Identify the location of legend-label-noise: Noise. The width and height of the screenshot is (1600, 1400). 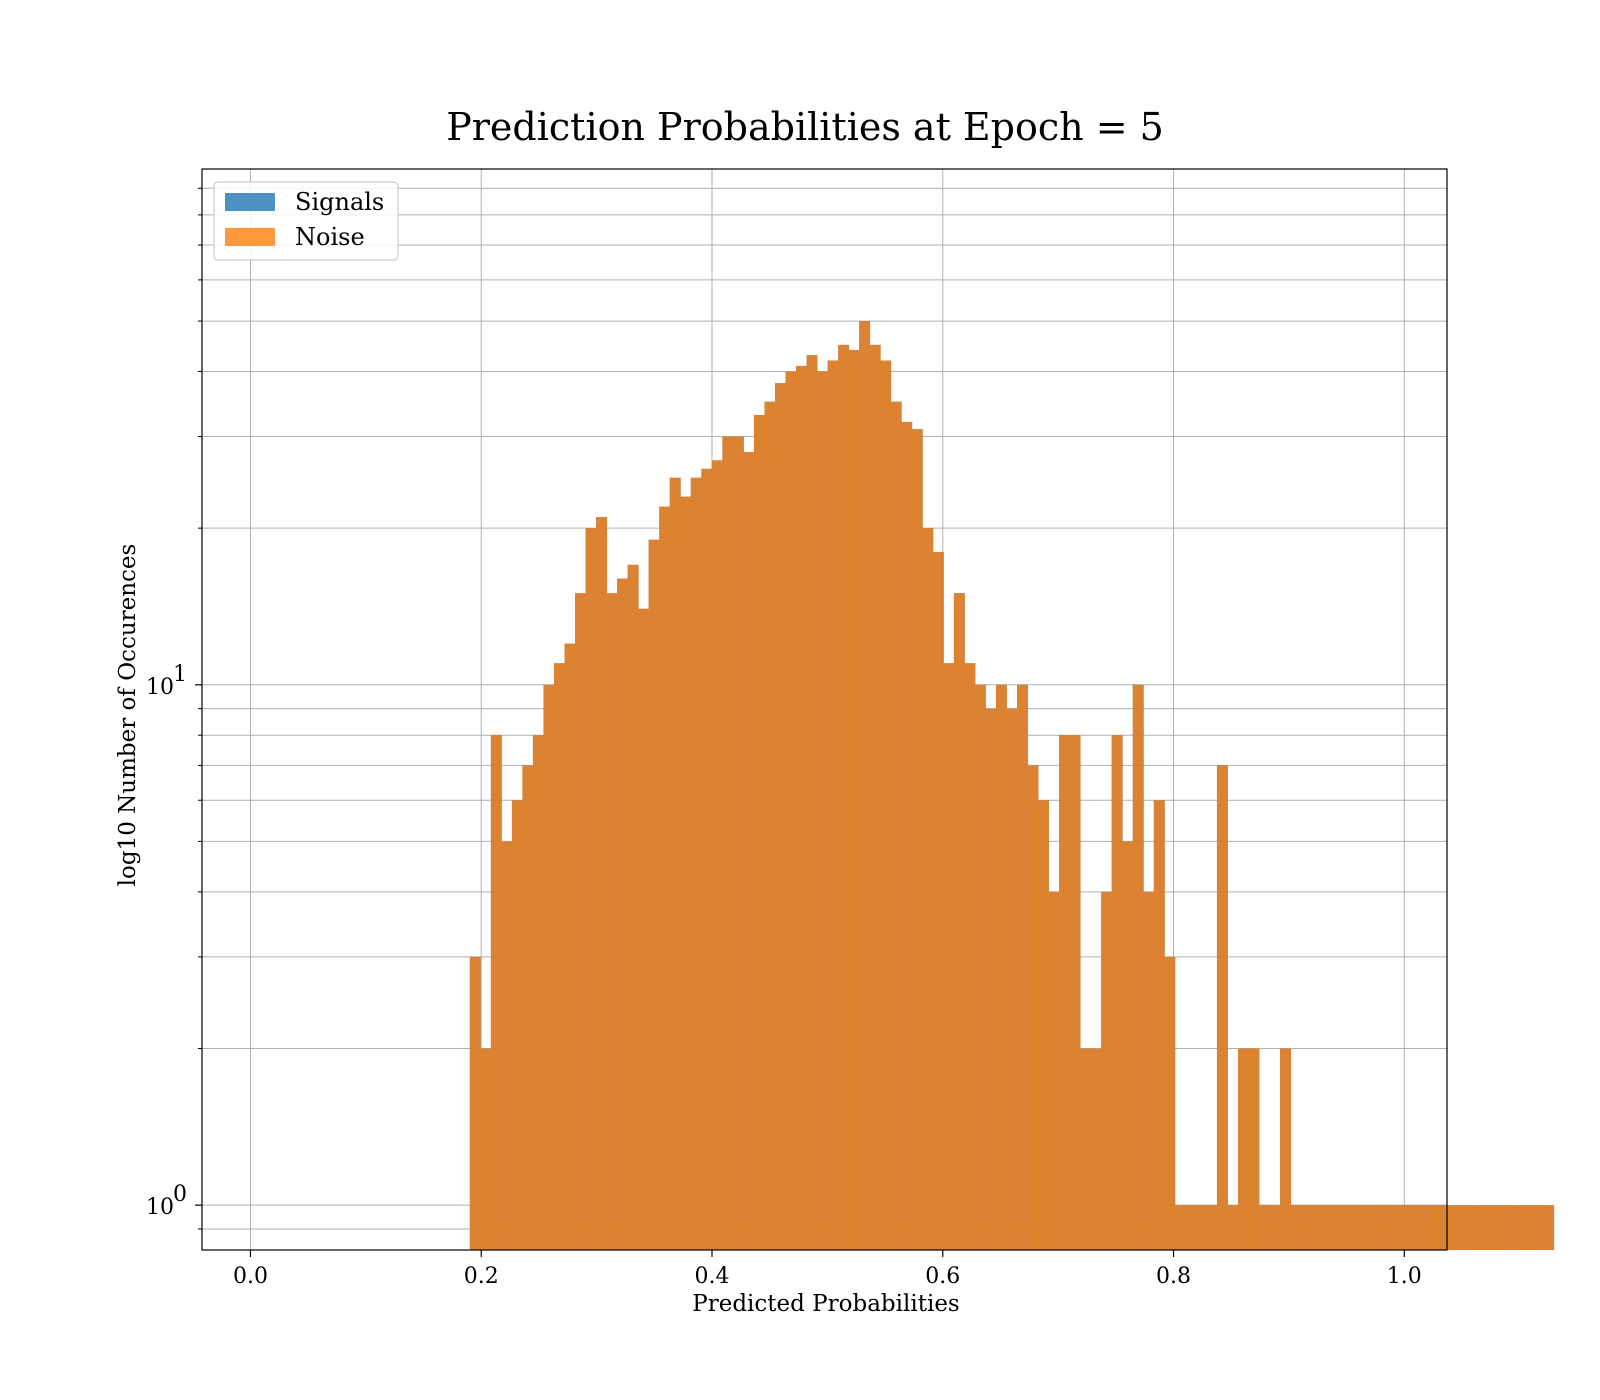
(330, 237).